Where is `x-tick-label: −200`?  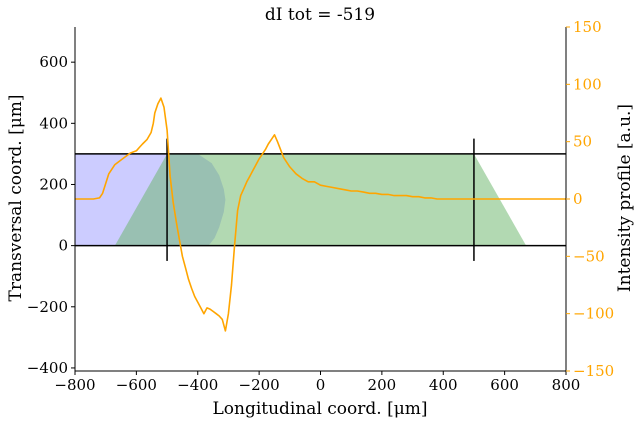 x-tick-label: −200 is located at coordinates (259, 385).